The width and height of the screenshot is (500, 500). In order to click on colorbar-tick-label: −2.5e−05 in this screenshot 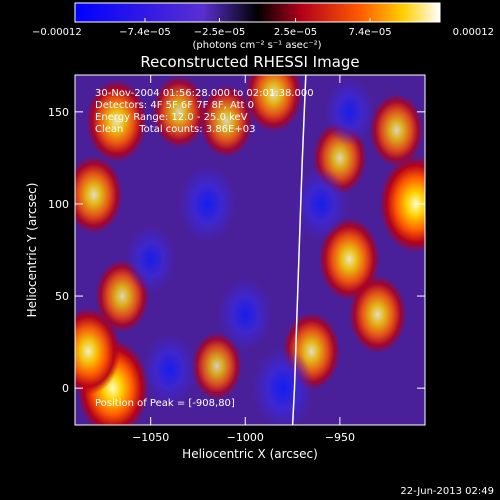, I will do `click(220, 32)`.